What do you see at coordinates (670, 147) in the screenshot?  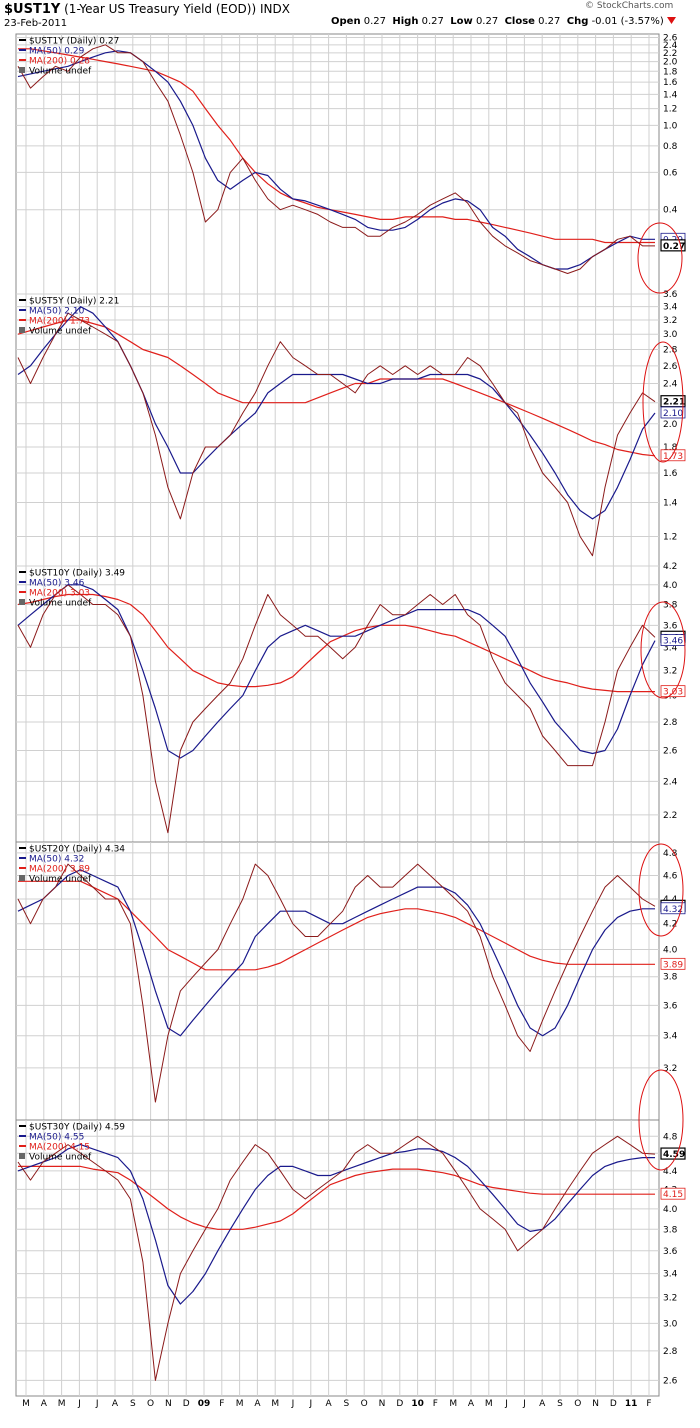 I see `y-tick-label: 0.8` at bounding box center [670, 147].